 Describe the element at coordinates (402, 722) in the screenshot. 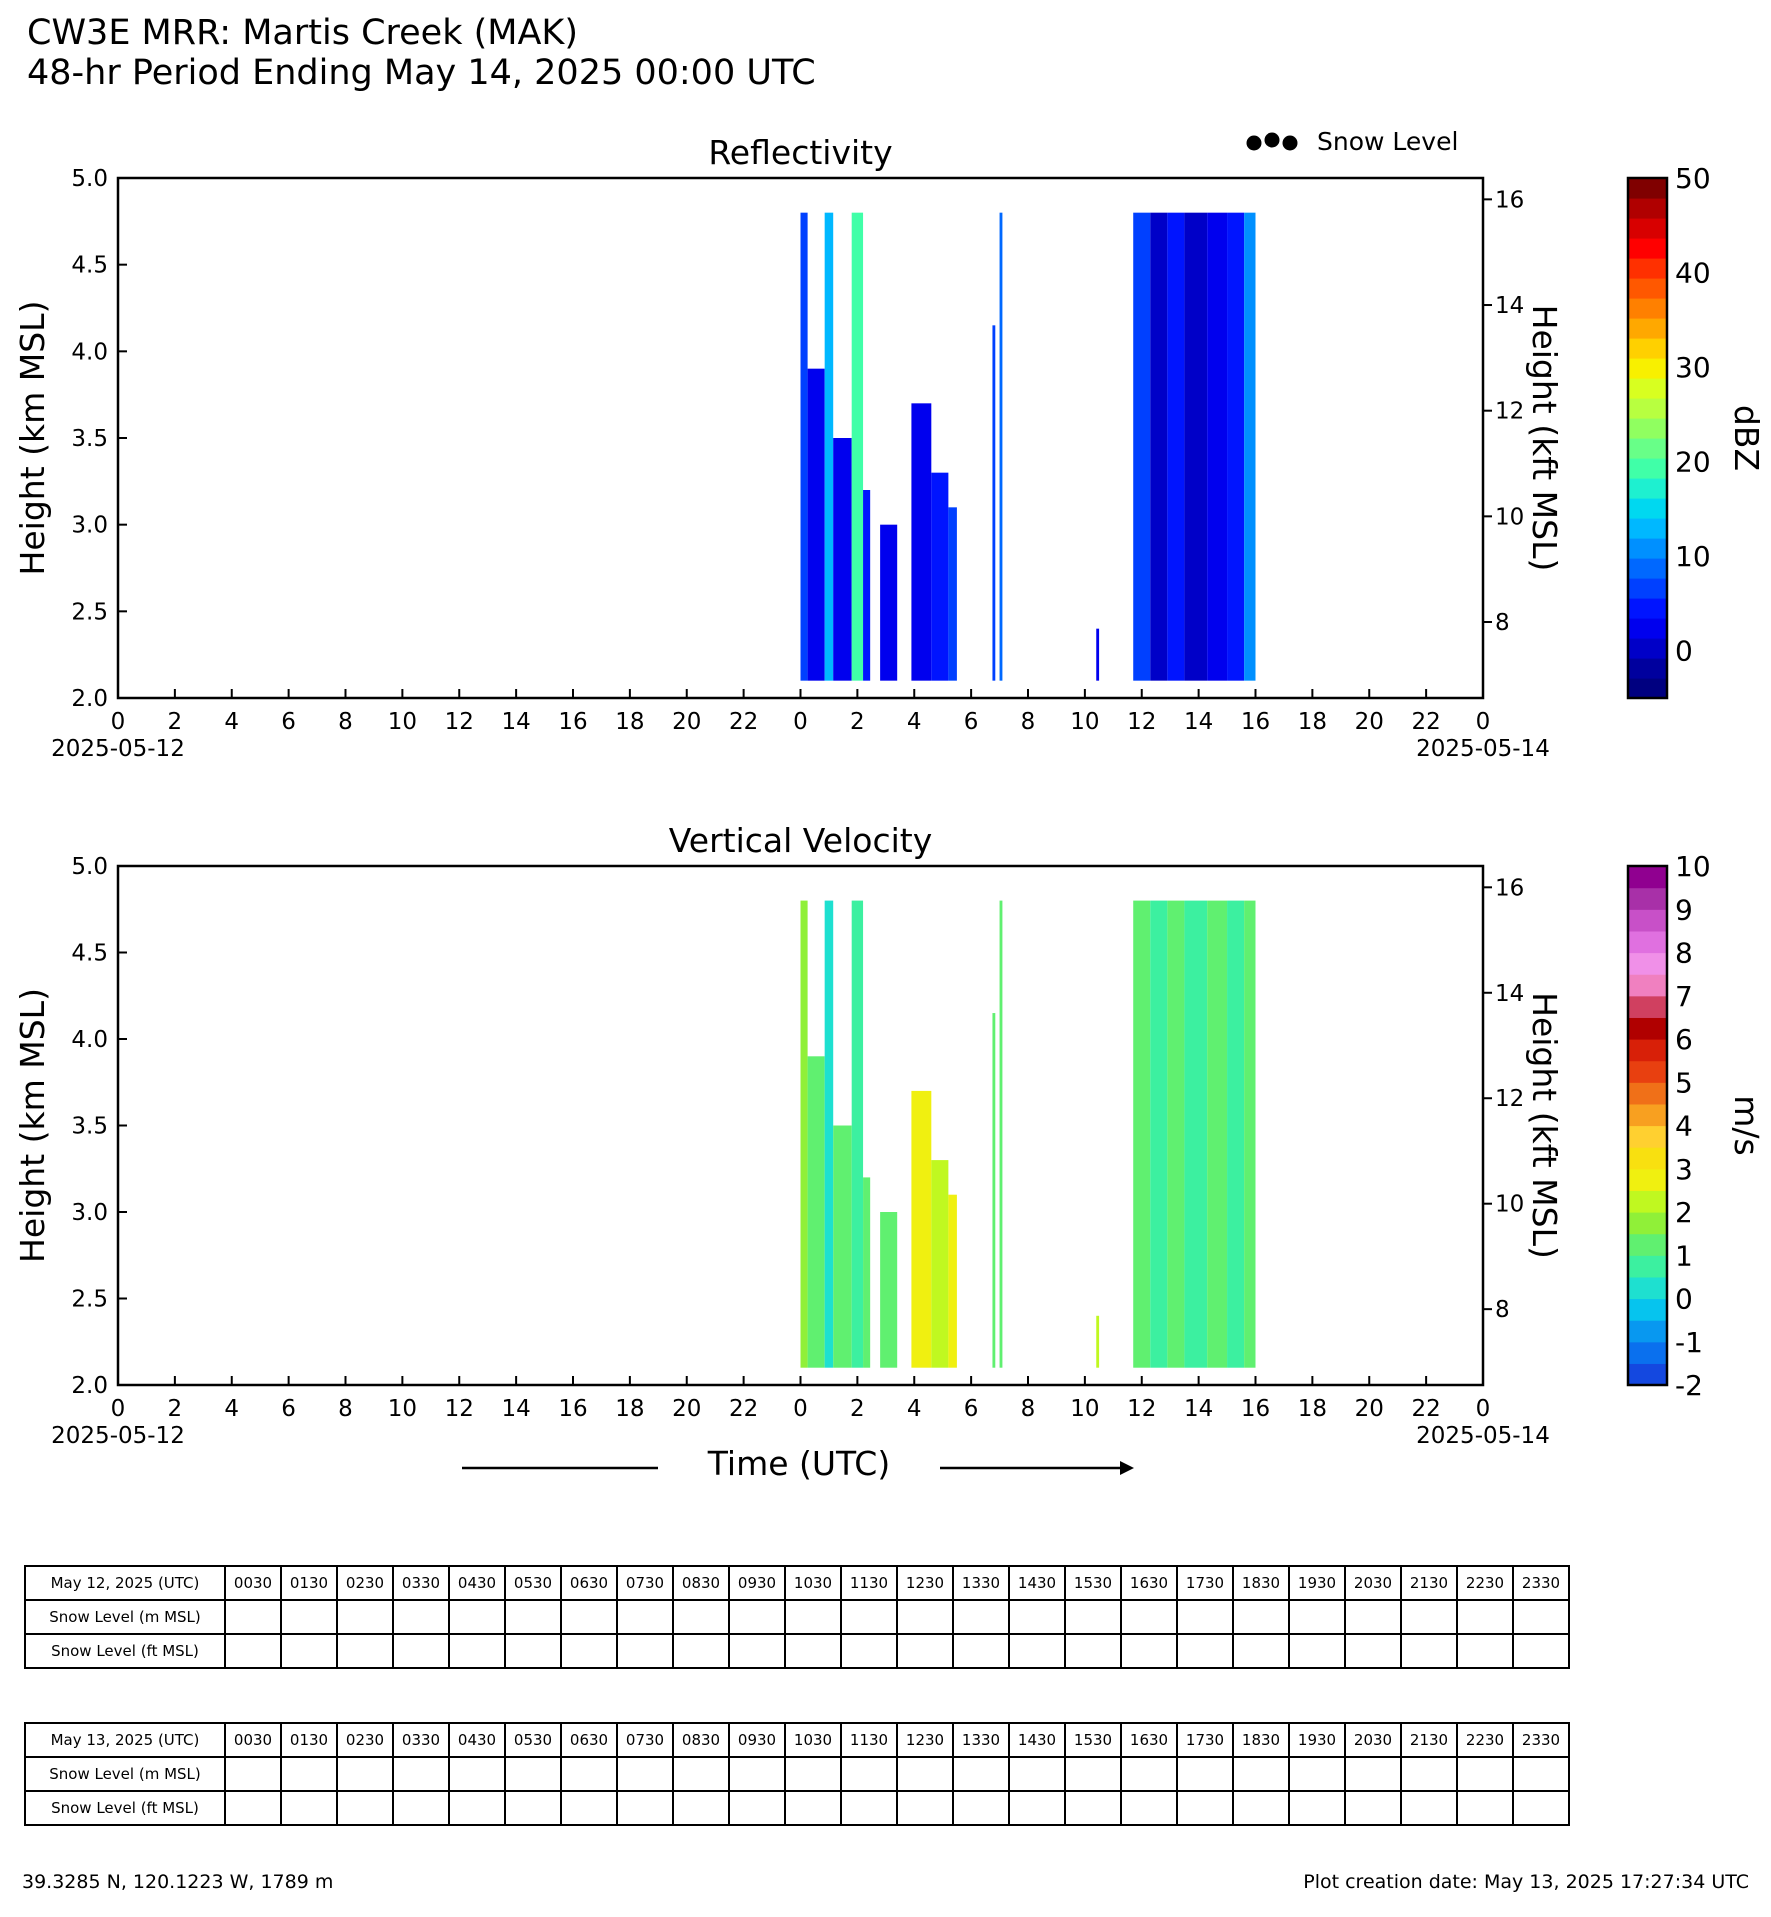

I see `x-tick-label: 10` at that location.